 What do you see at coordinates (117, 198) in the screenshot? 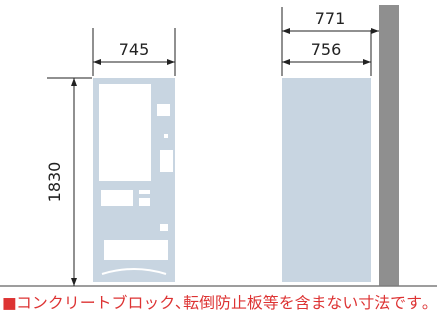
I see `bill-panel` at bounding box center [117, 198].